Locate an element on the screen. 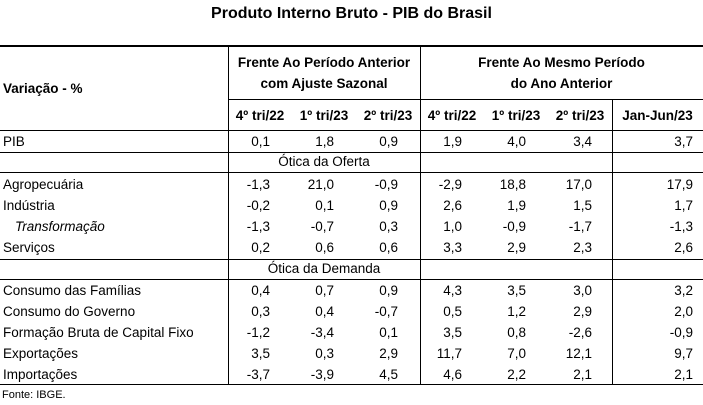  cell-agro-2: 21,0 is located at coordinates (320, 184).